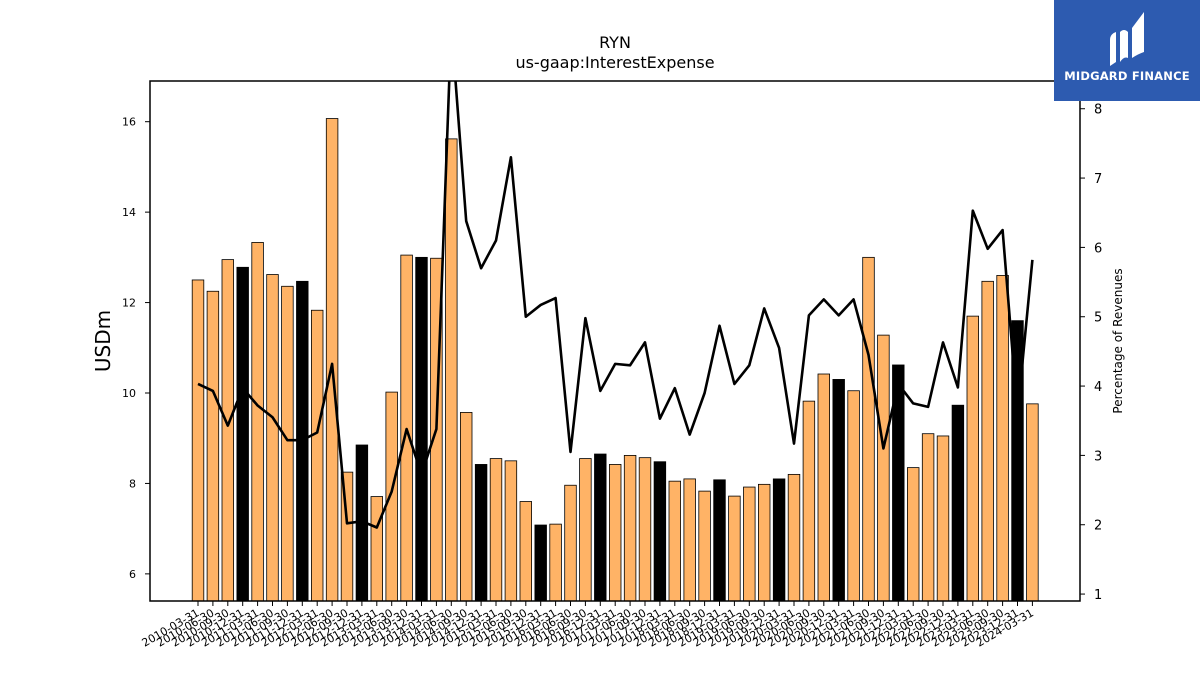  What do you see at coordinates (1098, 526) in the screenshot?
I see `y2-tick-label: 2` at bounding box center [1098, 526].